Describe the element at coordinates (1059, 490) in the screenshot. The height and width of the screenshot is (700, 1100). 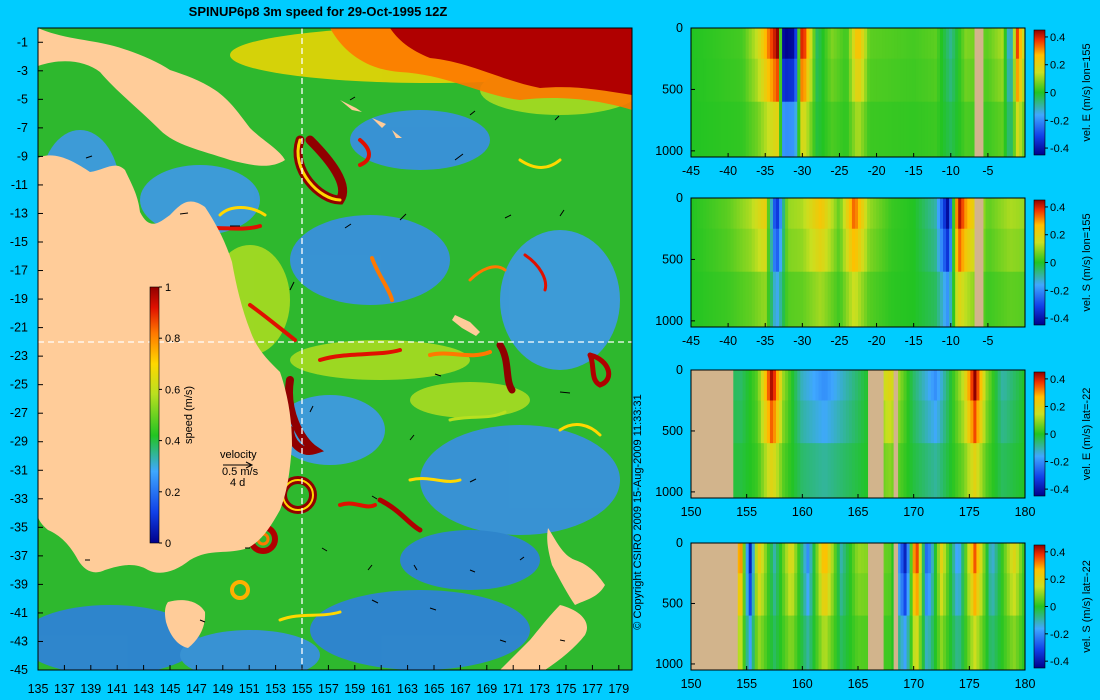
I see `section-colorbar-tick-label: -0.4` at that location.